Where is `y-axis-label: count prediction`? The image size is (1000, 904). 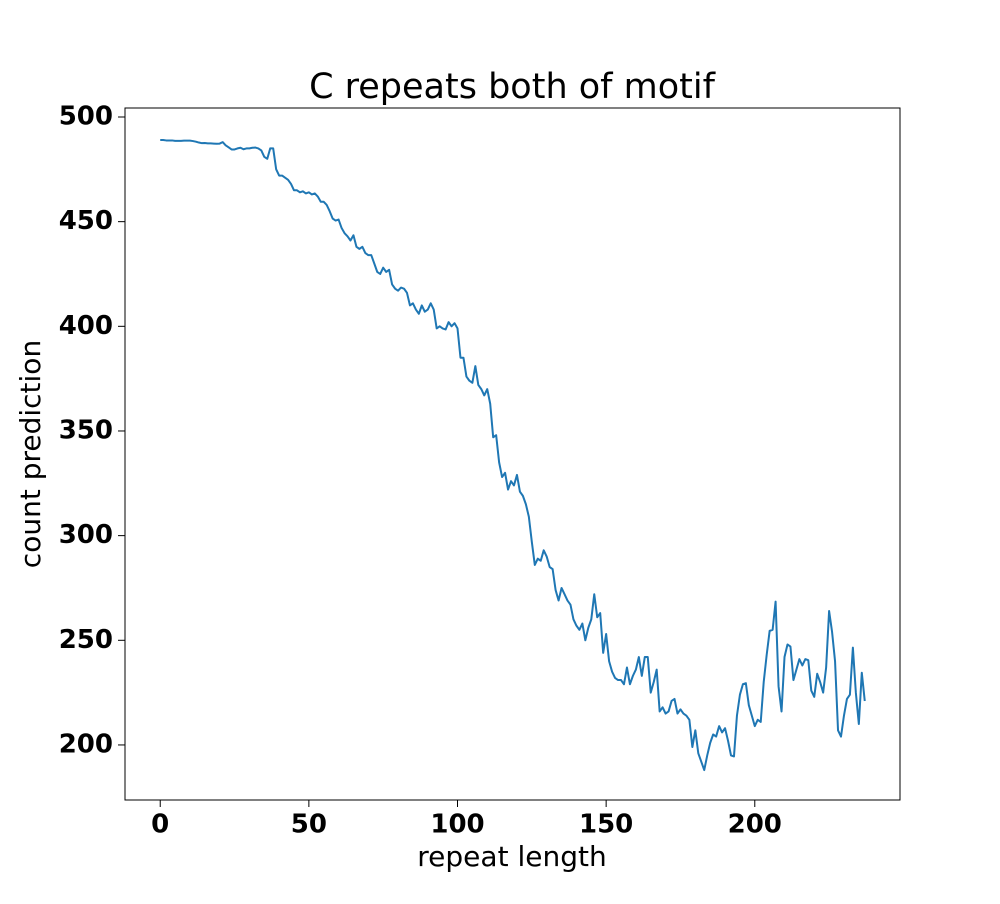
y-axis-label: count prediction is located at coordinates (30, 454).